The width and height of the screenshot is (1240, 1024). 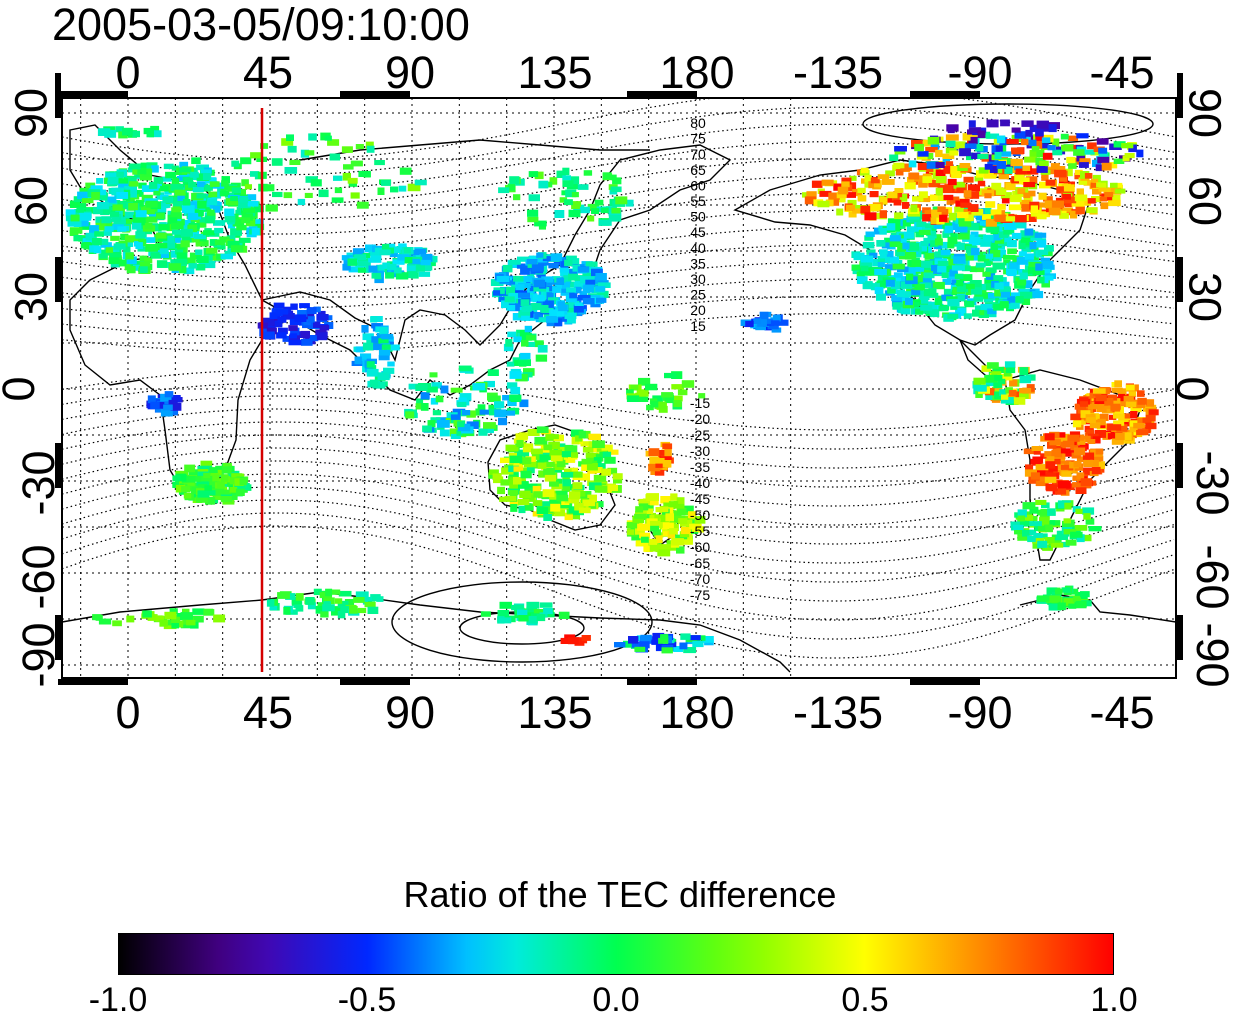 I want to click on lon-tick-top: 90, so click(x=410, y=72).